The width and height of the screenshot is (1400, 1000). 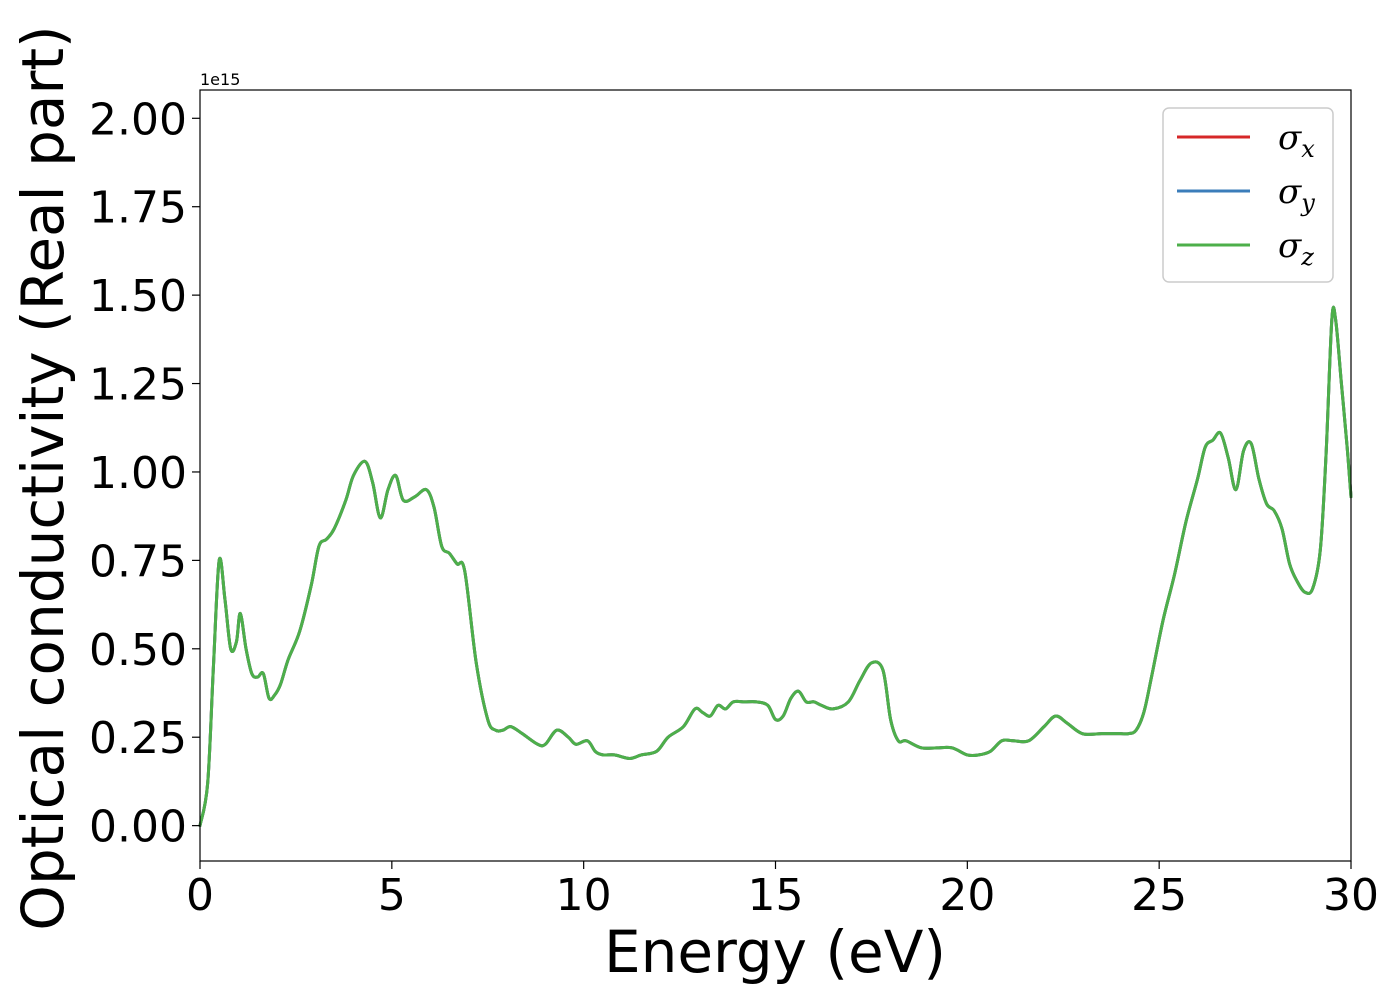 What do you see at coordinates (967, 895) in the screenshot?
I see `x-tick-label: 20` at bounding box center [967, 895].